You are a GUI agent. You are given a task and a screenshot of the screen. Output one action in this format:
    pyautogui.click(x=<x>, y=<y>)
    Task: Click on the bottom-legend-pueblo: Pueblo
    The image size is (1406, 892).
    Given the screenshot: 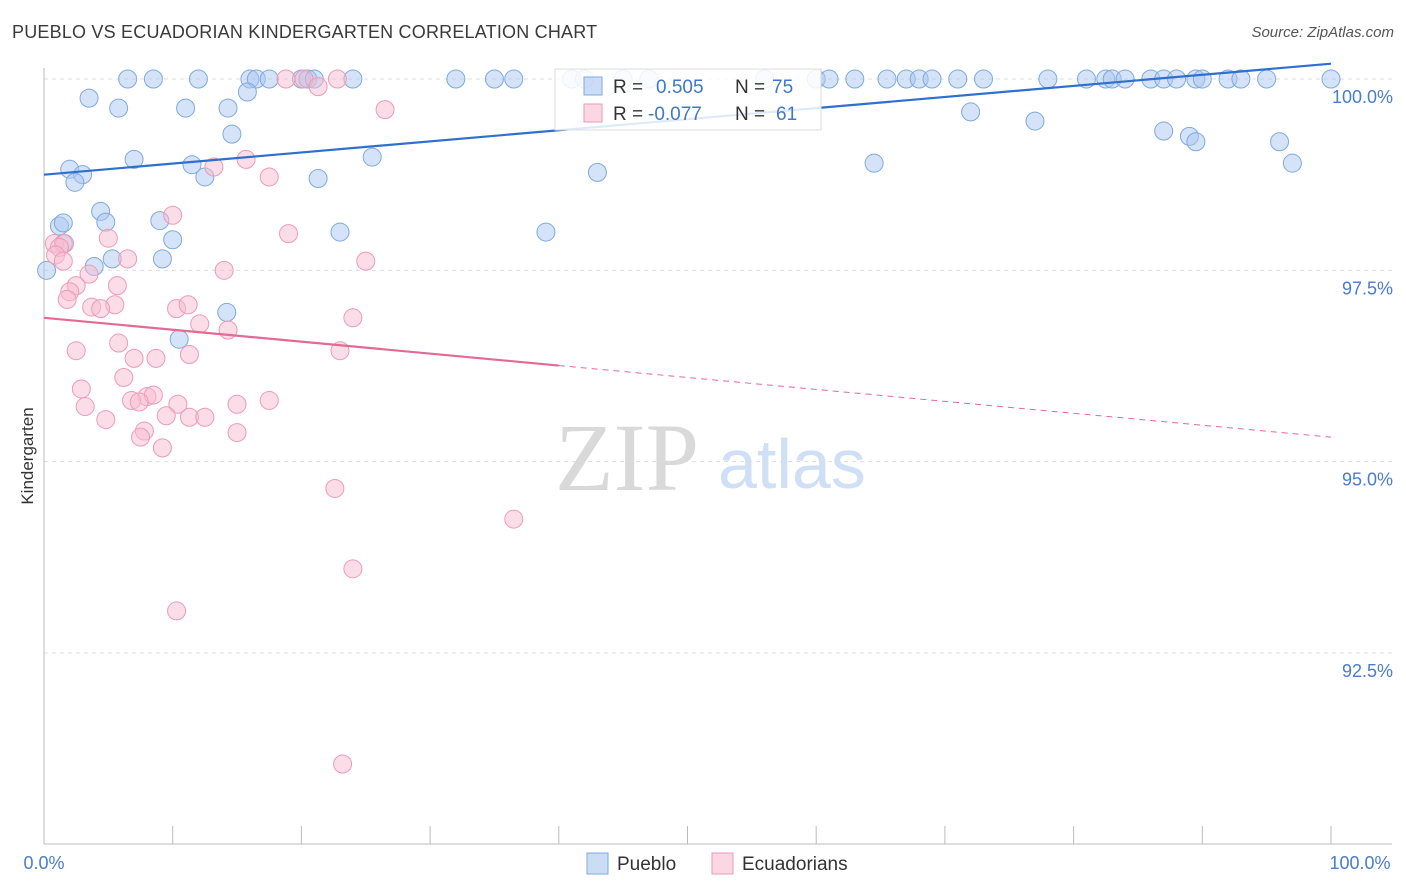 What is the action you would take?
    pyautogui.click(x=646, y=864)
    